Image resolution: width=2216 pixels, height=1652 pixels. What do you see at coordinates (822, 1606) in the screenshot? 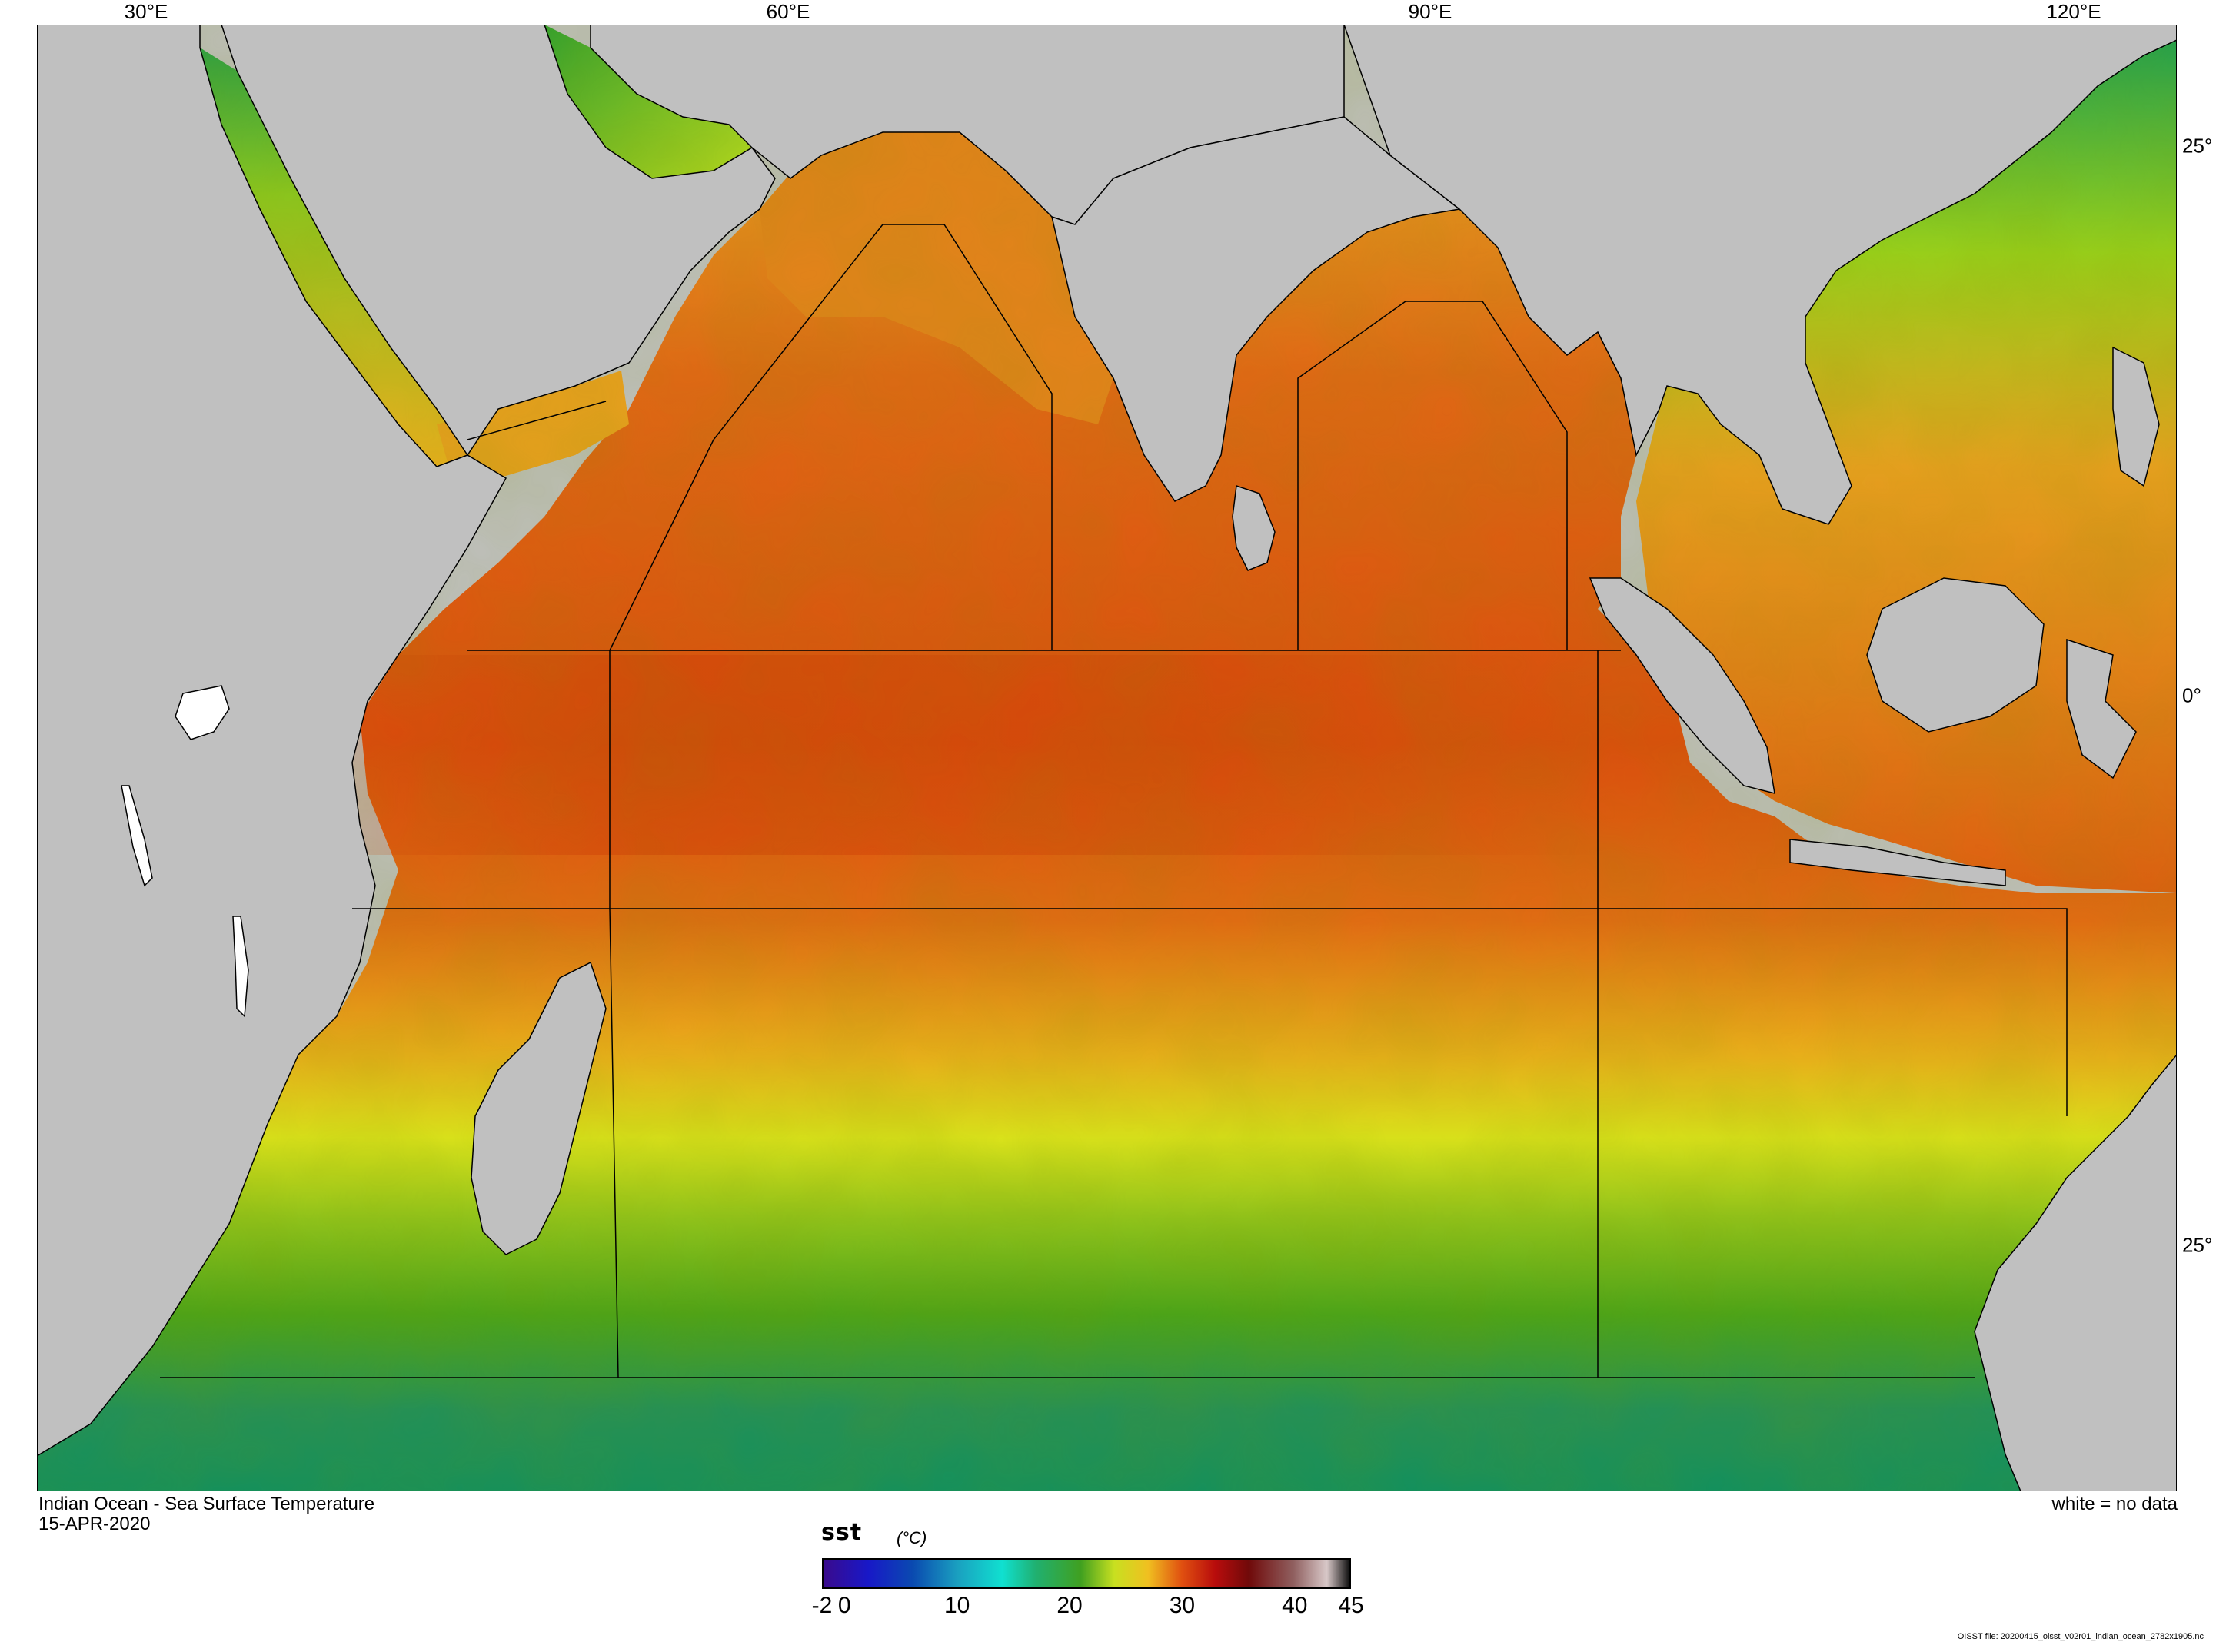
I see `colorbar-tick-label: -2` at bounding box center [822, 1606].